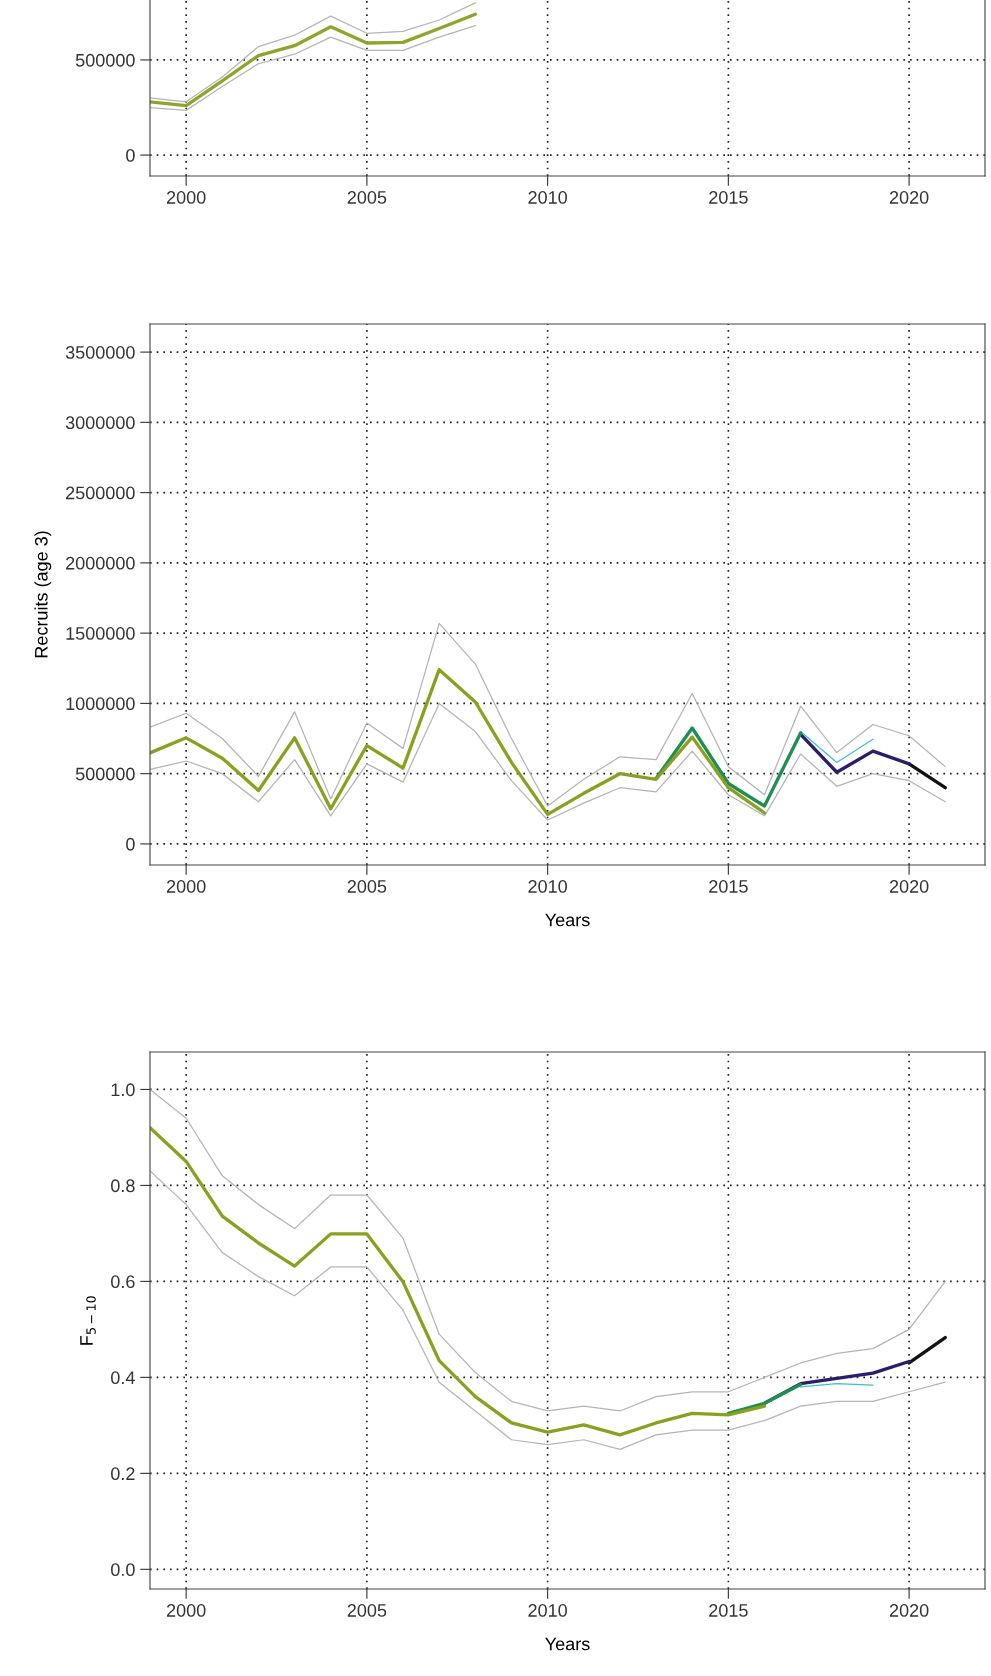 The width and height of the screenshot is (991, 1676). I want to click on y-tick-label: 1.0, so click(123, 1090).